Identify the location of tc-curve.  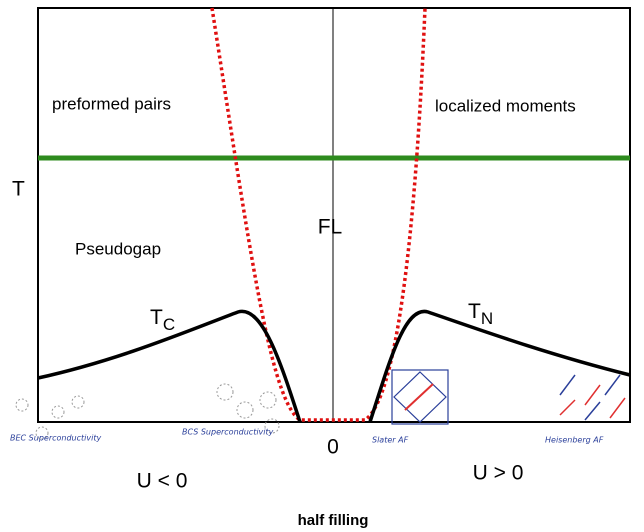
(169, 366).